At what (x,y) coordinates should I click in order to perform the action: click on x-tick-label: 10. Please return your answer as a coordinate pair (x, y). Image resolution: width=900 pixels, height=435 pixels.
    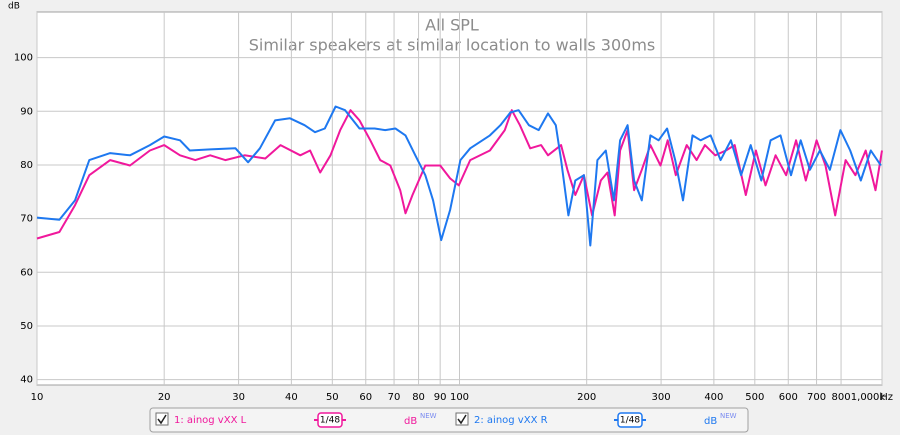
    Looking at the image, I should click on (37, 397).